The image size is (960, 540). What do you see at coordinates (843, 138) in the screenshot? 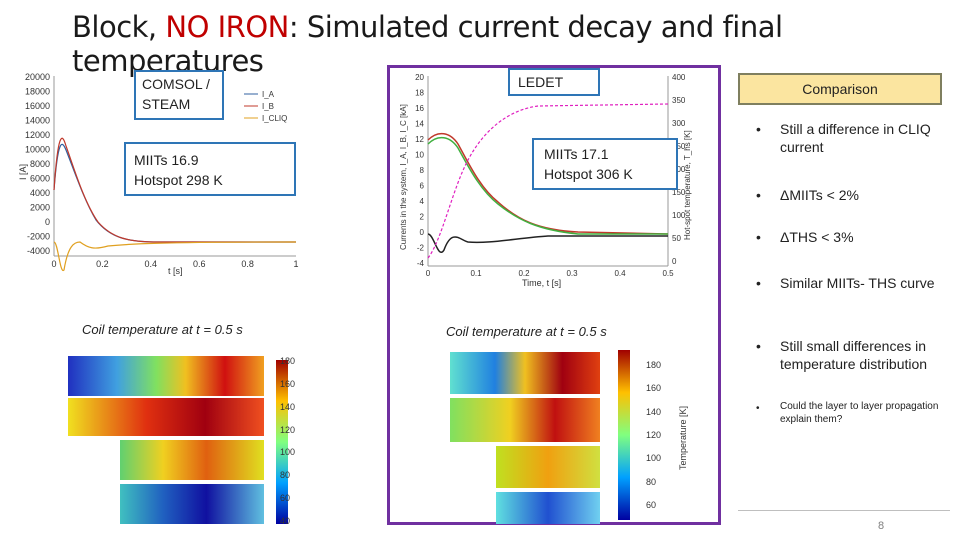
I see `bullet-cliq: • Still a difference in CLIQ current` at bounding box center [843, 138].